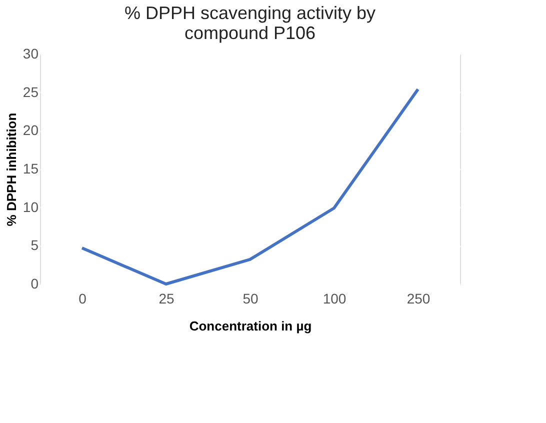 The image size is (546, 423). What do you see at coordinates (250, 298) in the screenshot?
I see `x-tick-label: 50` at bounding box center [250, 298].